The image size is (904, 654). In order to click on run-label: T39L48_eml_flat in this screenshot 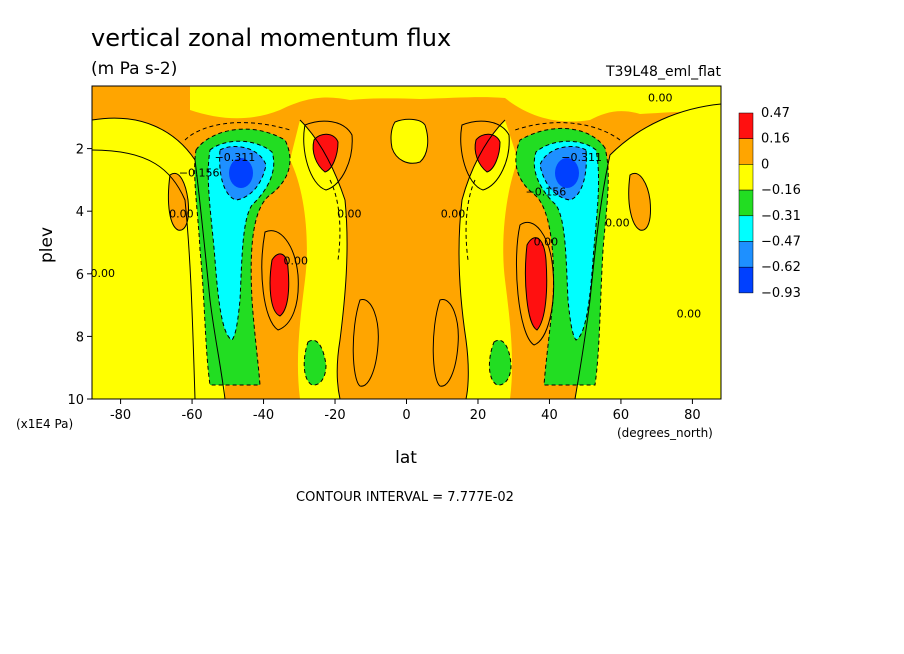, I will do `click(663, 72)`.